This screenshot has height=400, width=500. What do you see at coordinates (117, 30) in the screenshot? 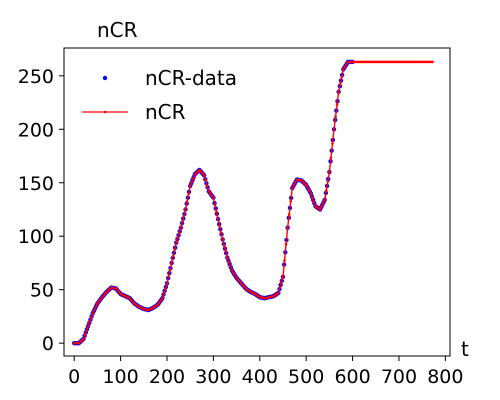
I see `y-axis-title: nCR` at bounding box center [117, 30].